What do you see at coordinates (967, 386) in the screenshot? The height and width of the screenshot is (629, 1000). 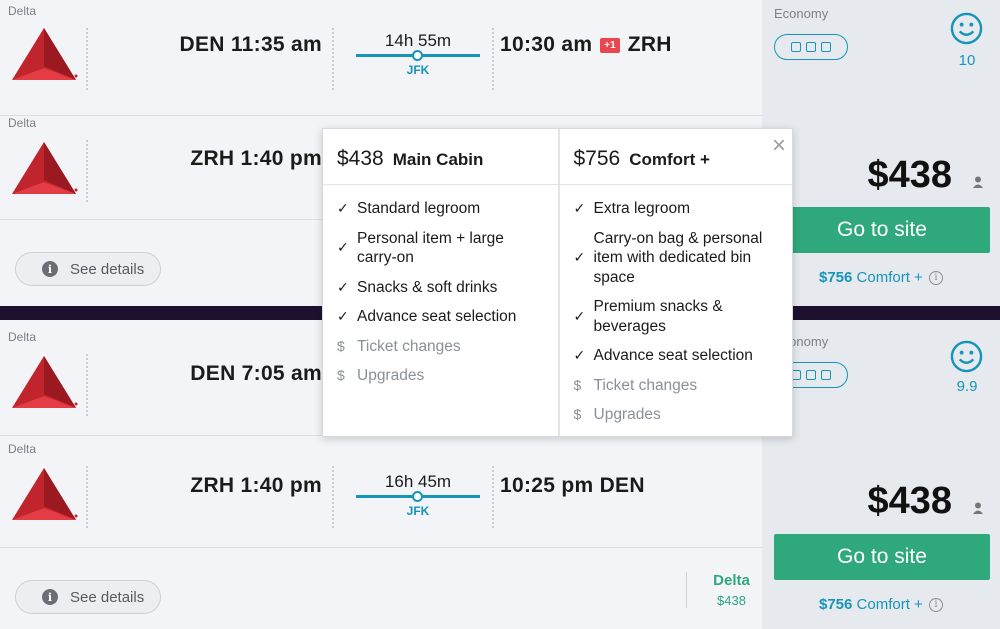 I see `score: 9.9` at bounding box center [967, 386].